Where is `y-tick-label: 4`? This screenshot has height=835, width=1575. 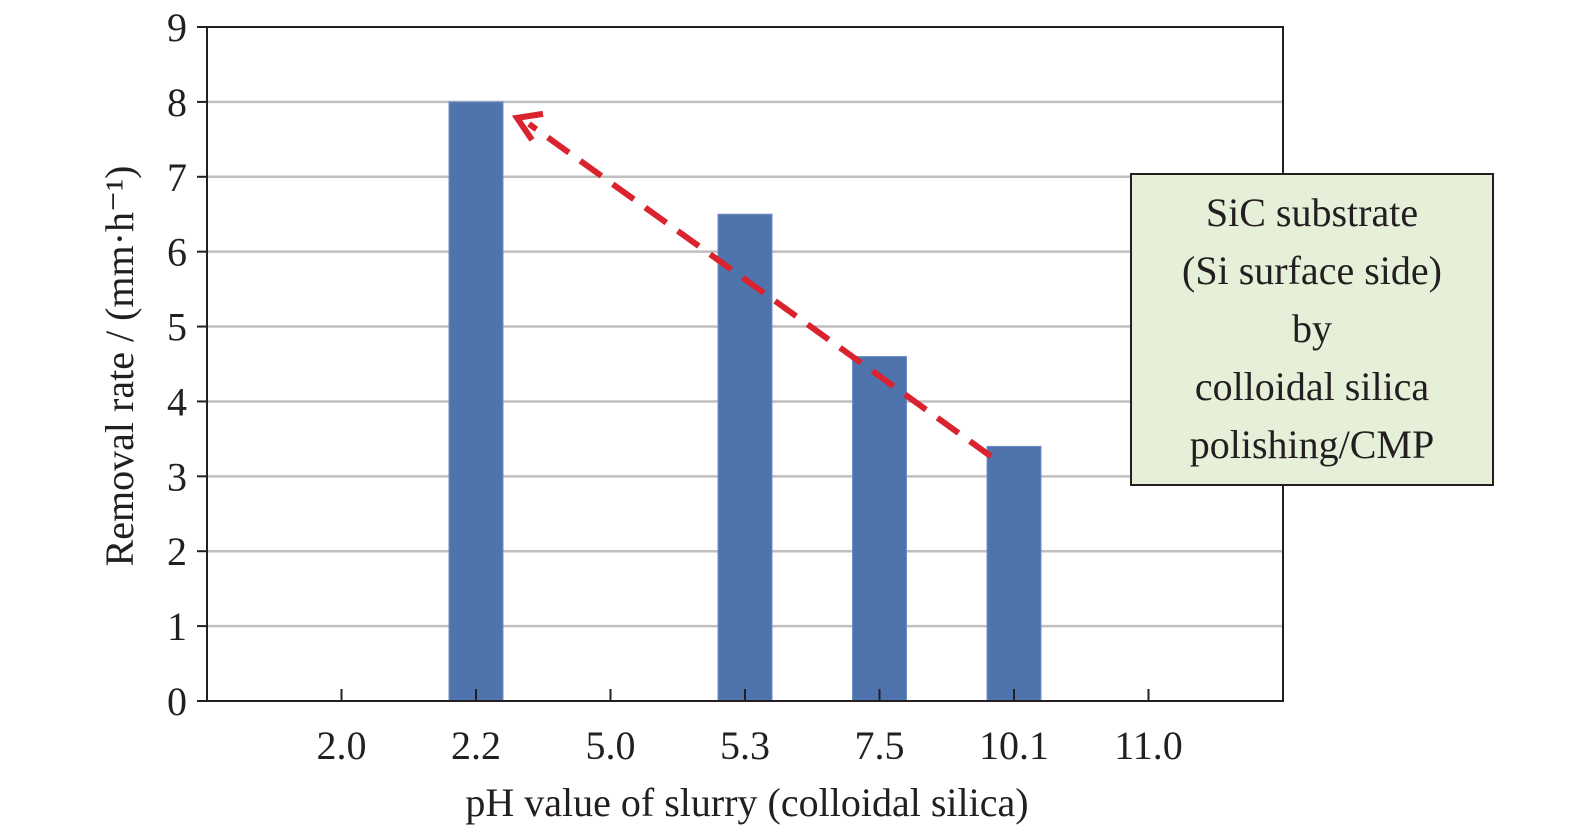 y-tick-label: 4 is located at coordinates (177, 401).